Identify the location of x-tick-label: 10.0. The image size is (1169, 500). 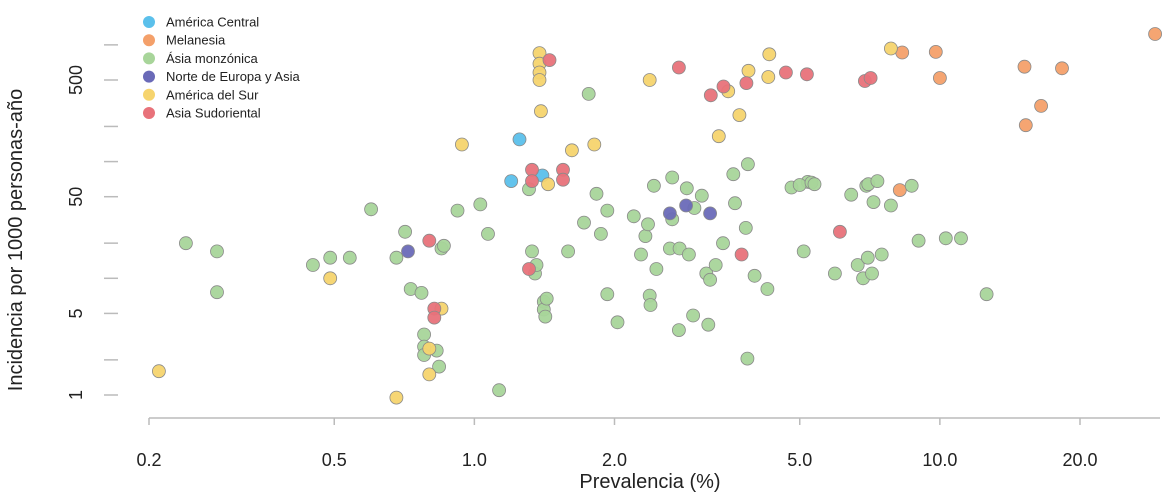
(939, 460).